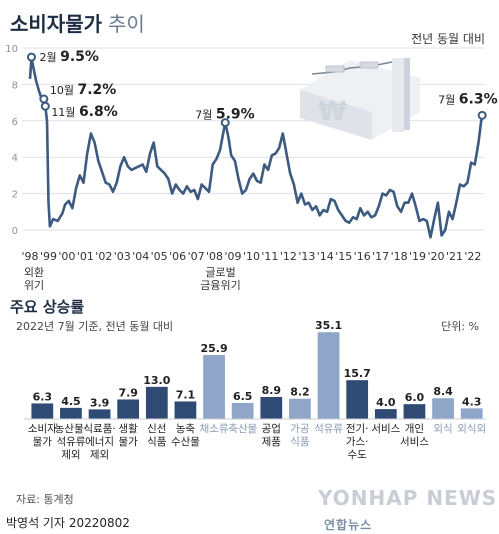 Image resolution: width=499 pixels, height=534 pixels. Describe the element at coordinates (357, 373) in the screenshot. I see `bar-value-label: 15.7` at that location.